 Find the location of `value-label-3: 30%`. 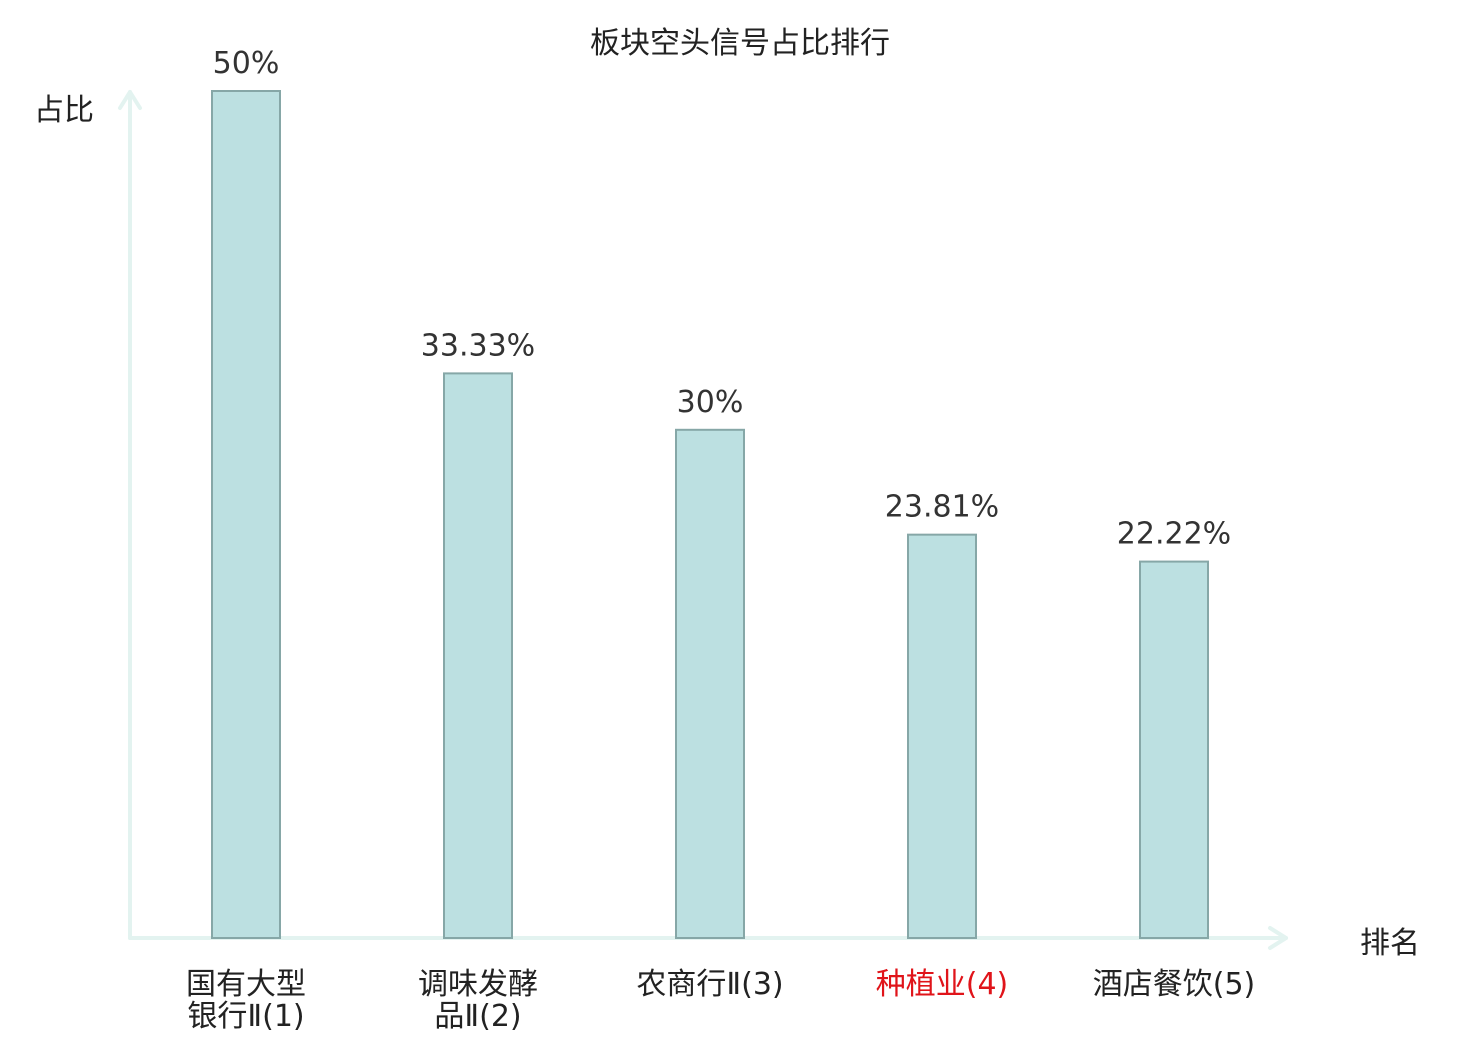

value-label-3: 30% is located at coordinates (710, 402).